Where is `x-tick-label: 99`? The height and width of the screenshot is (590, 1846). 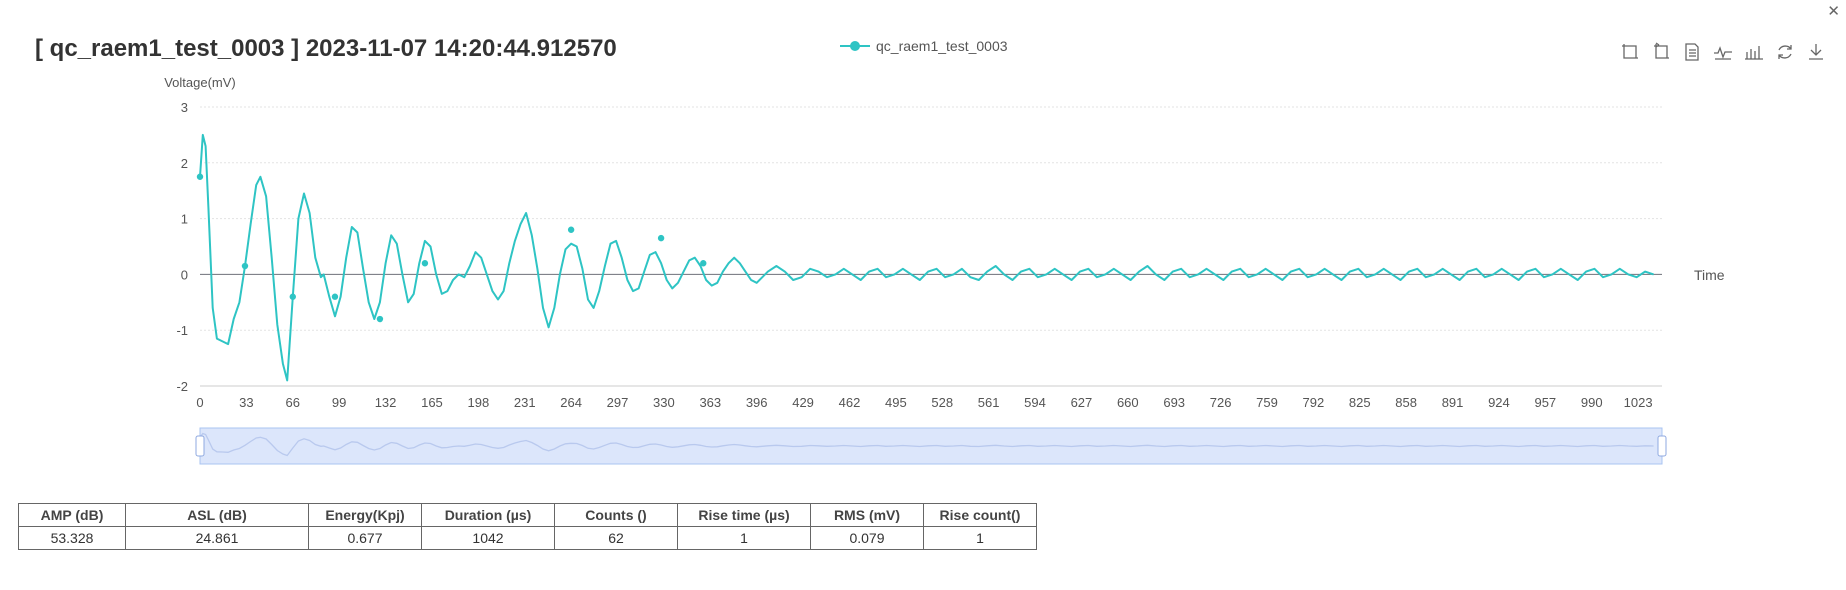
x-tick-label: 99 is located at coordinates (339, 402).